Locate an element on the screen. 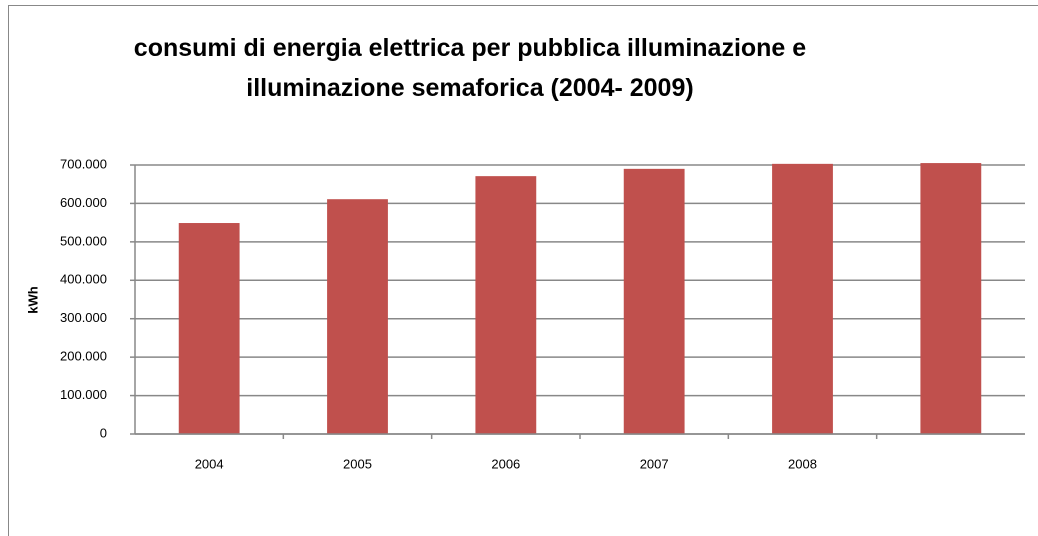  y-tick-label: 100.000 is located at coordinates (83, 394).